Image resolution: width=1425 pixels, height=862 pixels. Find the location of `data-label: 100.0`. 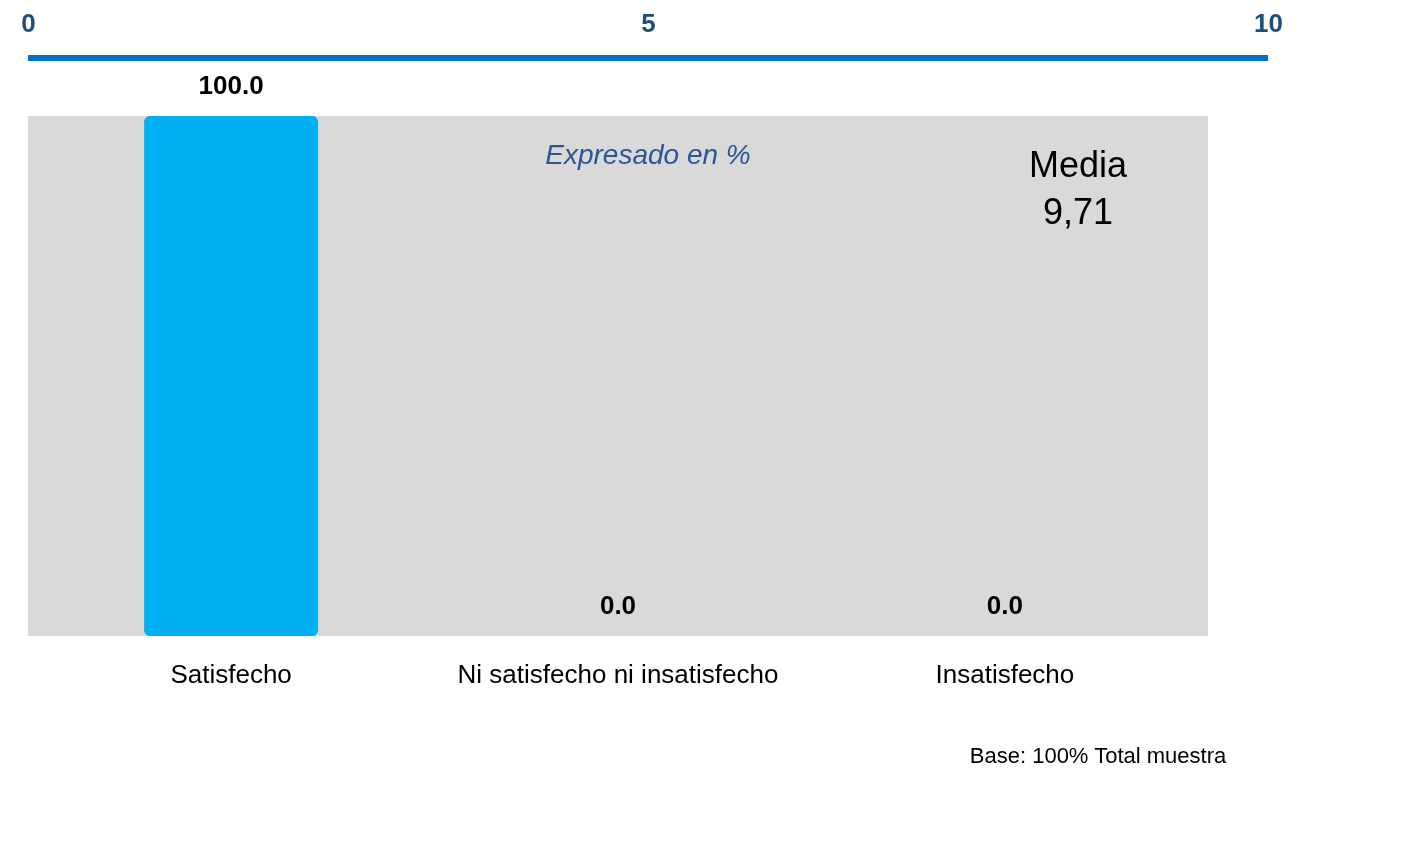

data-label: 100.0 is located at coordinates (231, 85).